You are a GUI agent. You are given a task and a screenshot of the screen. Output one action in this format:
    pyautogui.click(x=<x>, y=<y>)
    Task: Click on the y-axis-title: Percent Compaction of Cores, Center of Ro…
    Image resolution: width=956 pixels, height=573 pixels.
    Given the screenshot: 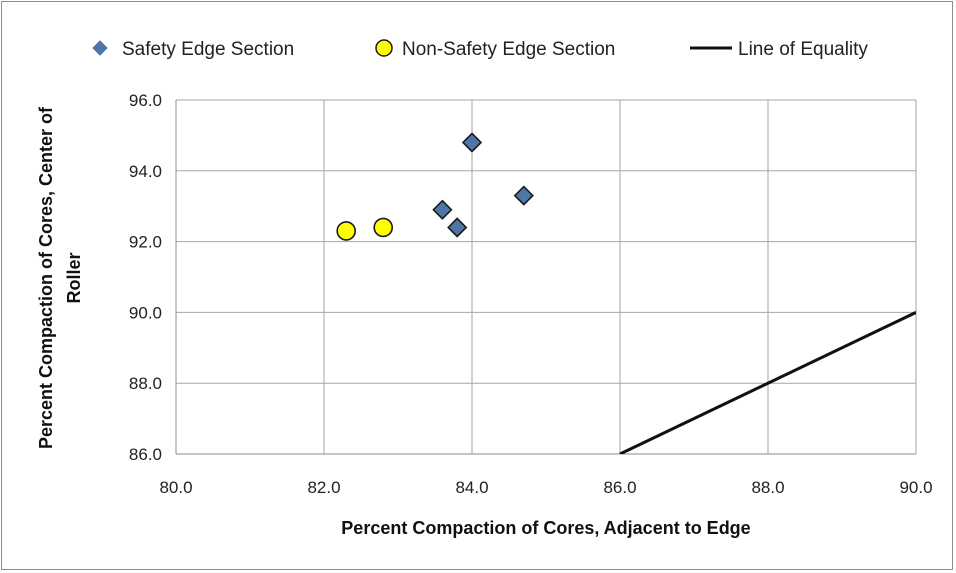 What is the action you would take?
    pyautogui.click(x=60, y=277)
    